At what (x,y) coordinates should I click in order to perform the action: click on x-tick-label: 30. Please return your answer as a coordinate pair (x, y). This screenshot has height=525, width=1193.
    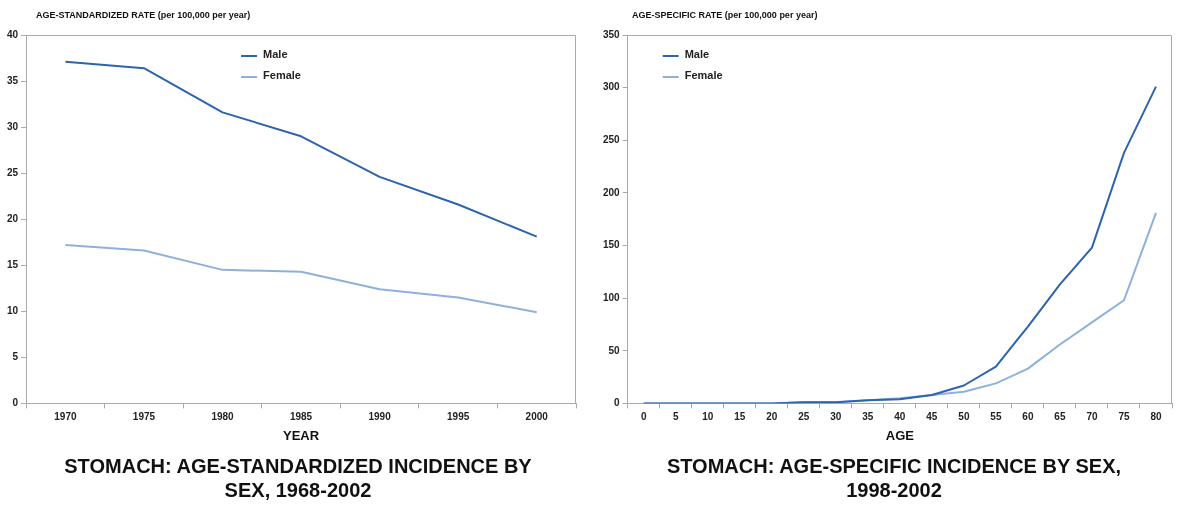
    Looking at the image, I should click on (836, 417).